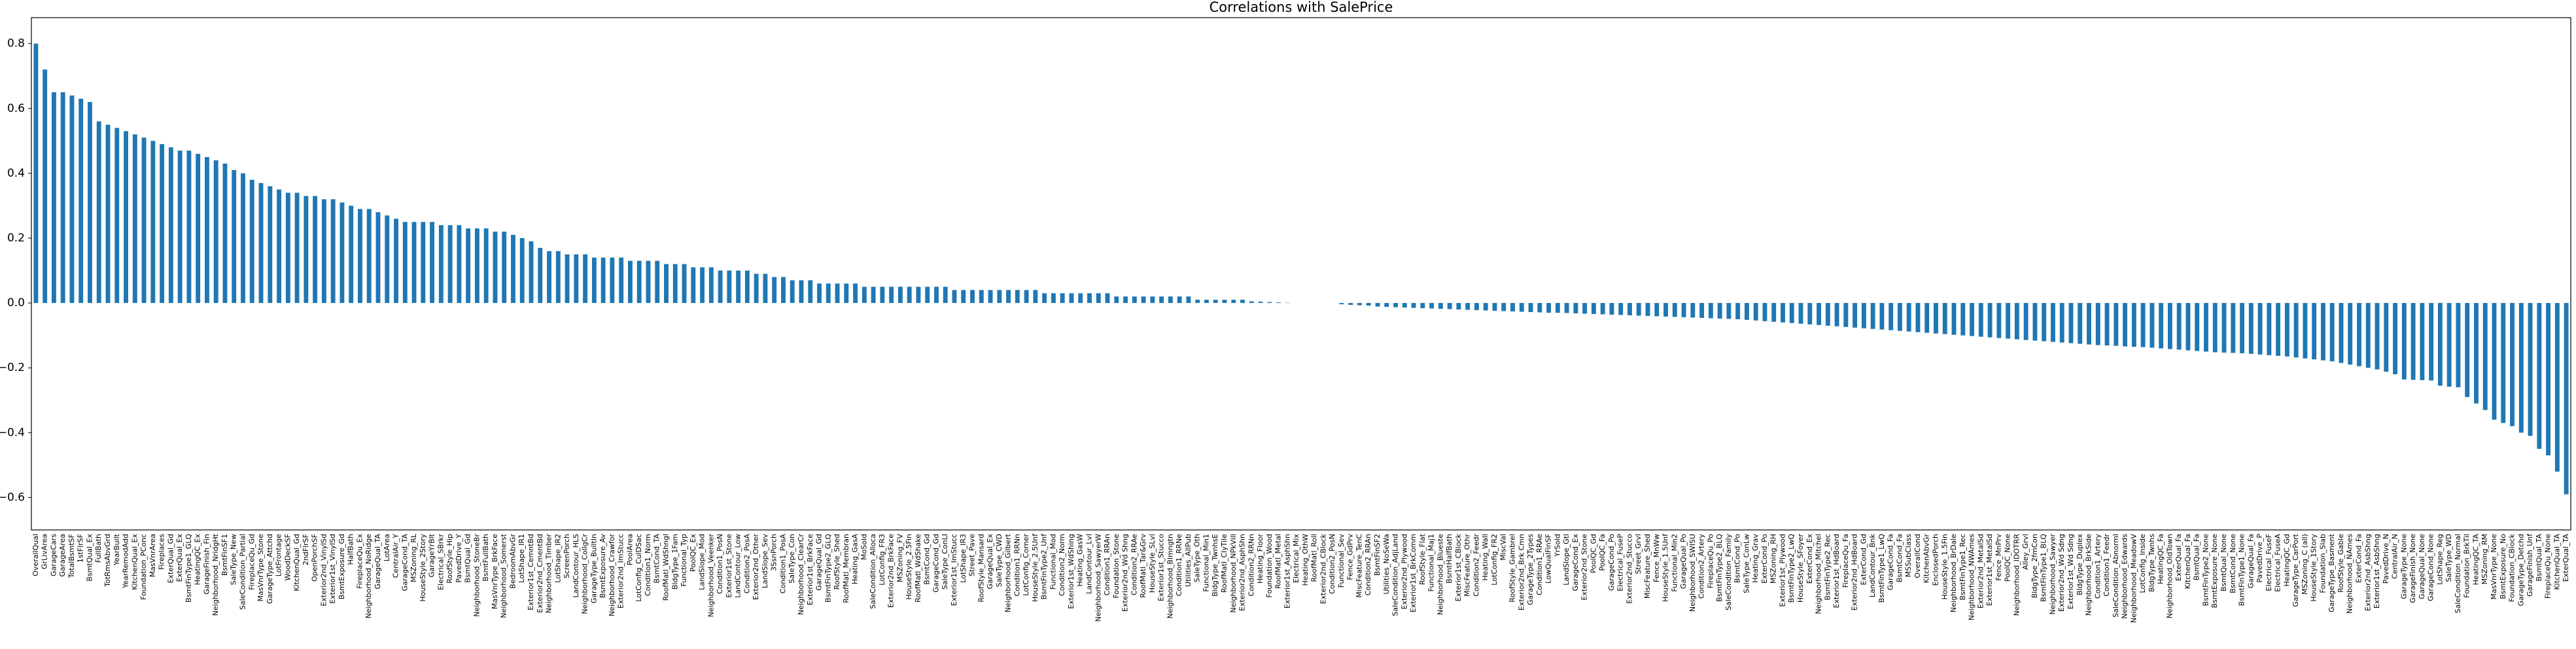 The height and width of the screenshot is (649, 2576). Describe the element at coordinates (747, 564) in the screenshot. I see `x-tick-label: Condition2_PosA` at that location.